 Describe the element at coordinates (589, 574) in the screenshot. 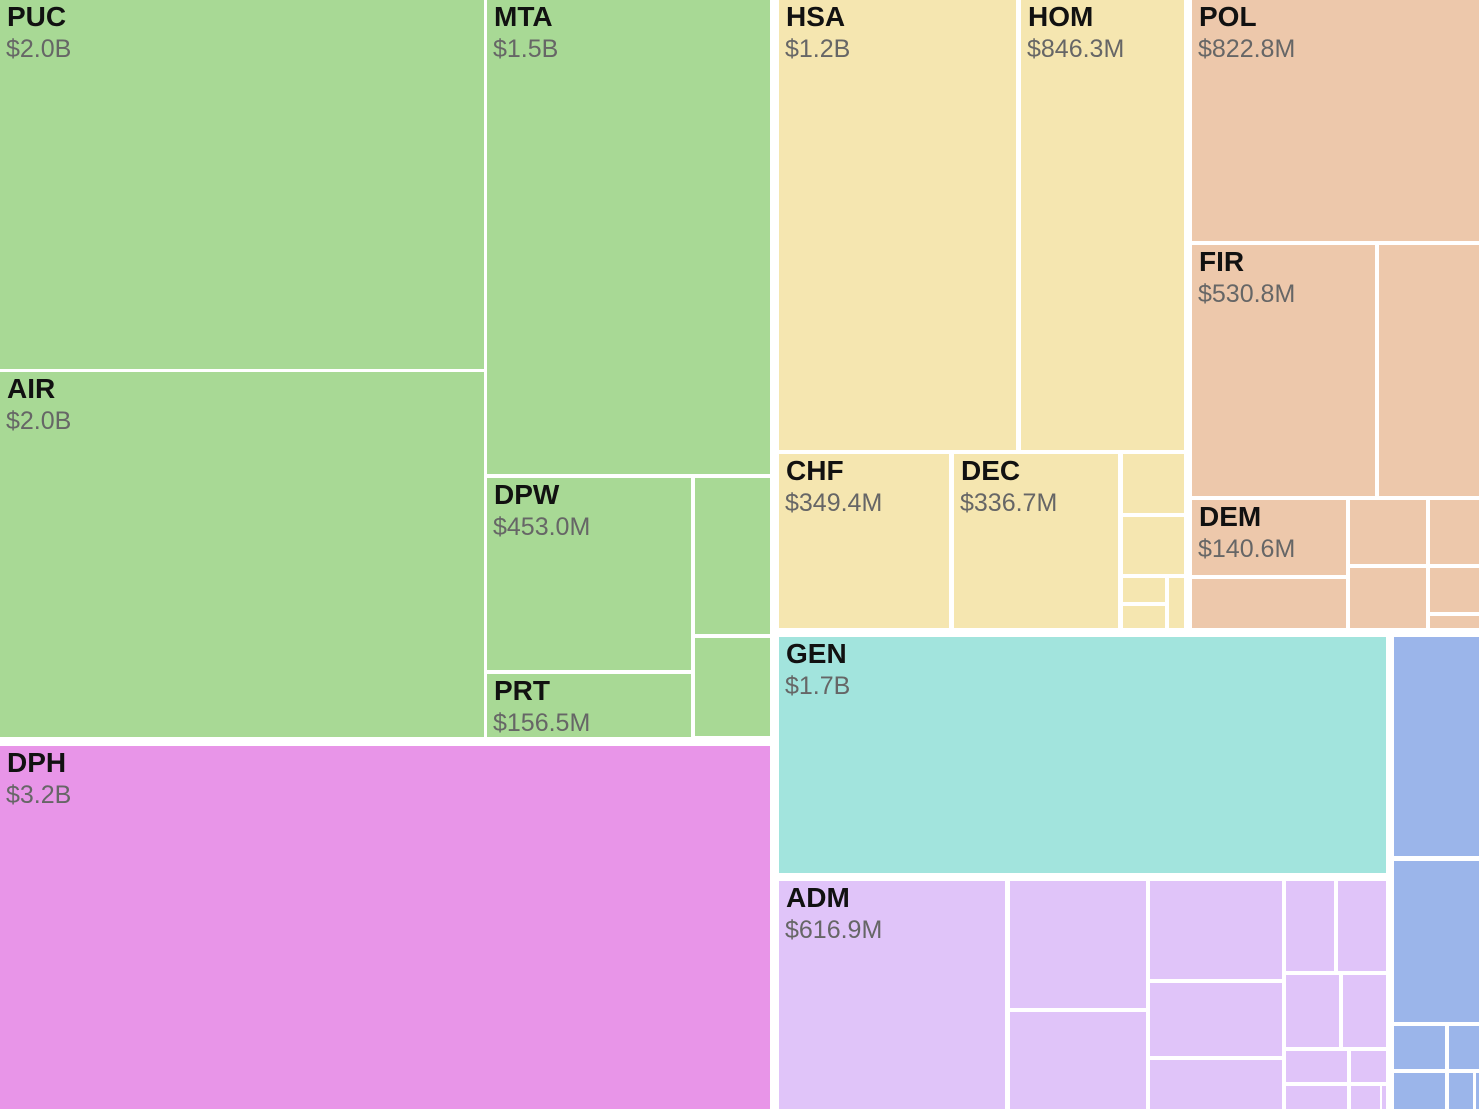

I see `treemap-tile-dpw: DPW $453.0M` at that location.